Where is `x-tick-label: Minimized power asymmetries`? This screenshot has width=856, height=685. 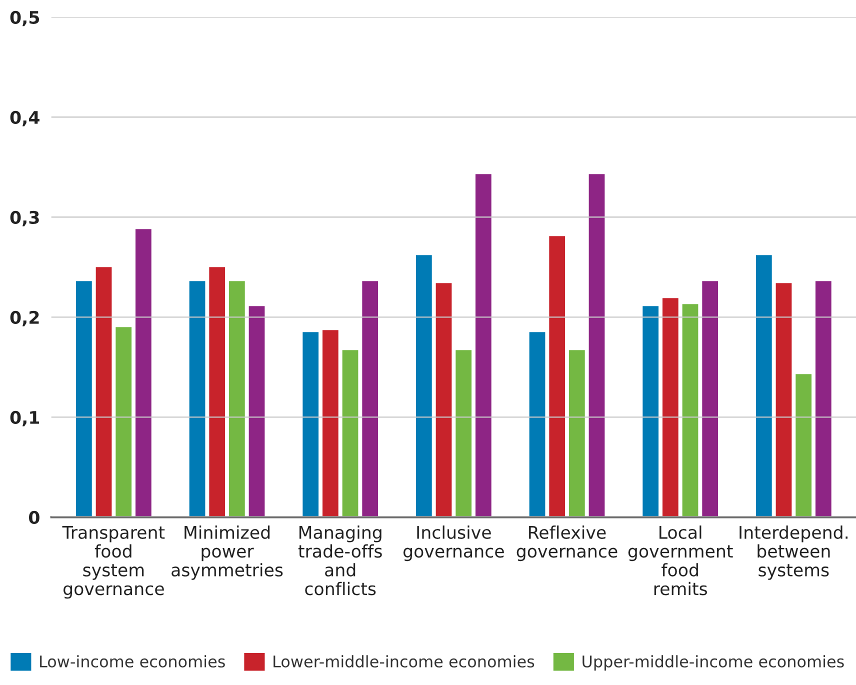 x-tick-label: Minimized power asymmetries is located at coordinates (227, 553).